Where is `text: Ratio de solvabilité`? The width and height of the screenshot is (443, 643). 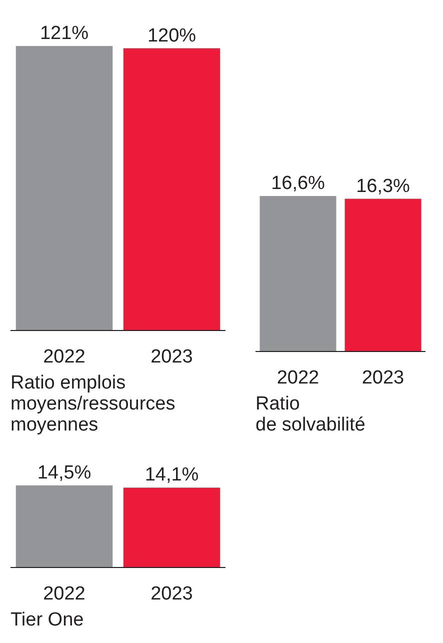 text: Ratio de solvabilité is located at coordinates (311, 415).